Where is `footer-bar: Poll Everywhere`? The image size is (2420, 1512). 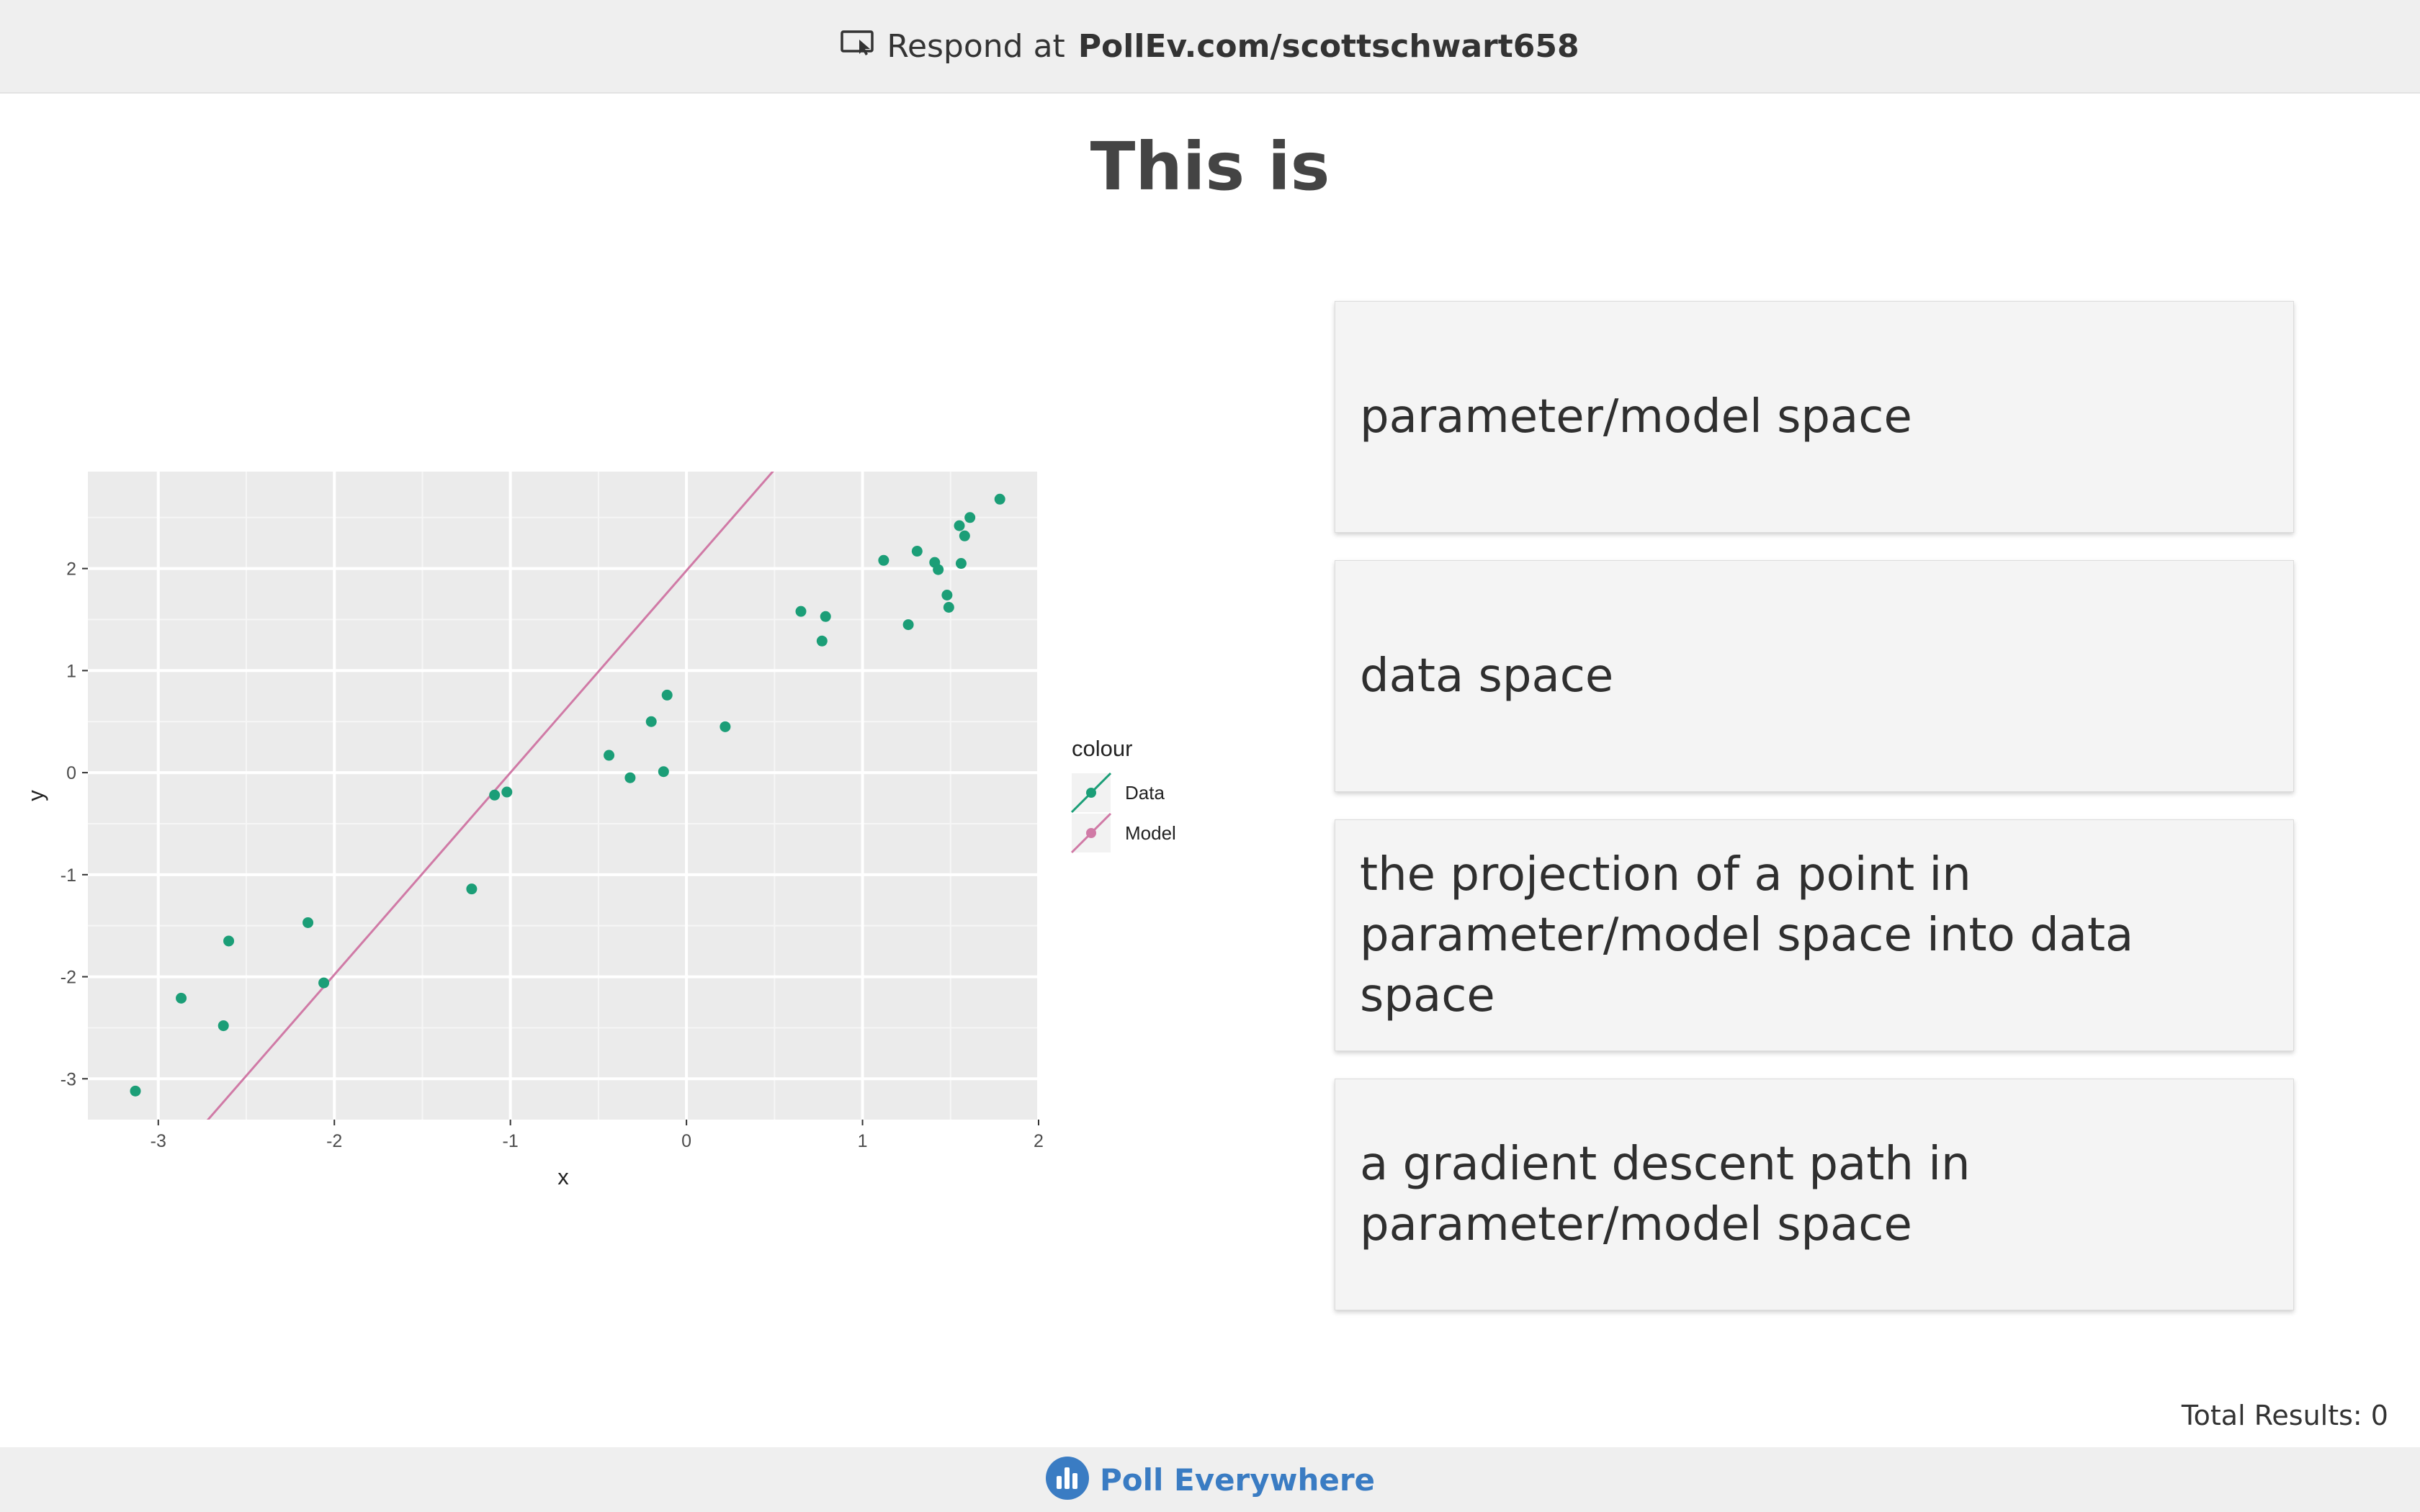
footer-bar: Poll Everywhere is located at coordinates (1210, 1479).